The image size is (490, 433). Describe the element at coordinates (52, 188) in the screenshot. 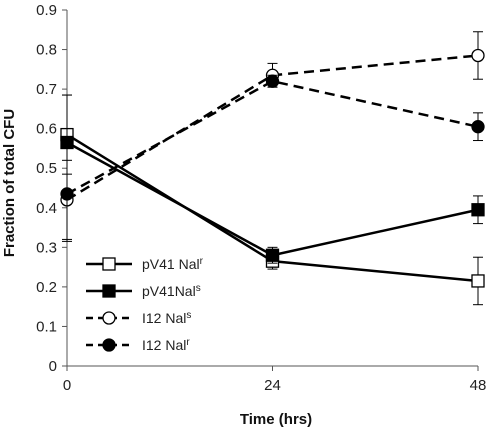

I see `y-axis: 0 0.1 0.2 0.3 0.4 0.5 0.6 0.7 0.8 0.9` at that location.